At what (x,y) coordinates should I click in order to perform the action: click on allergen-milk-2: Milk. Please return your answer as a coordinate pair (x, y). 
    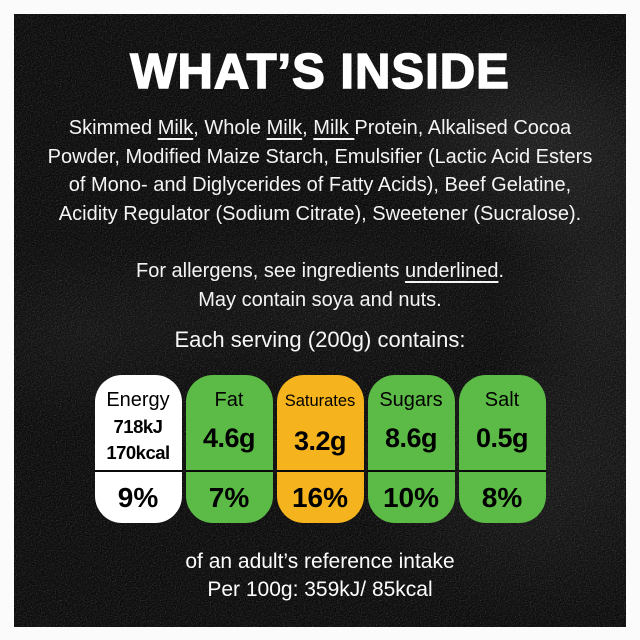
    Looking at the image, I should click on (284, 128).